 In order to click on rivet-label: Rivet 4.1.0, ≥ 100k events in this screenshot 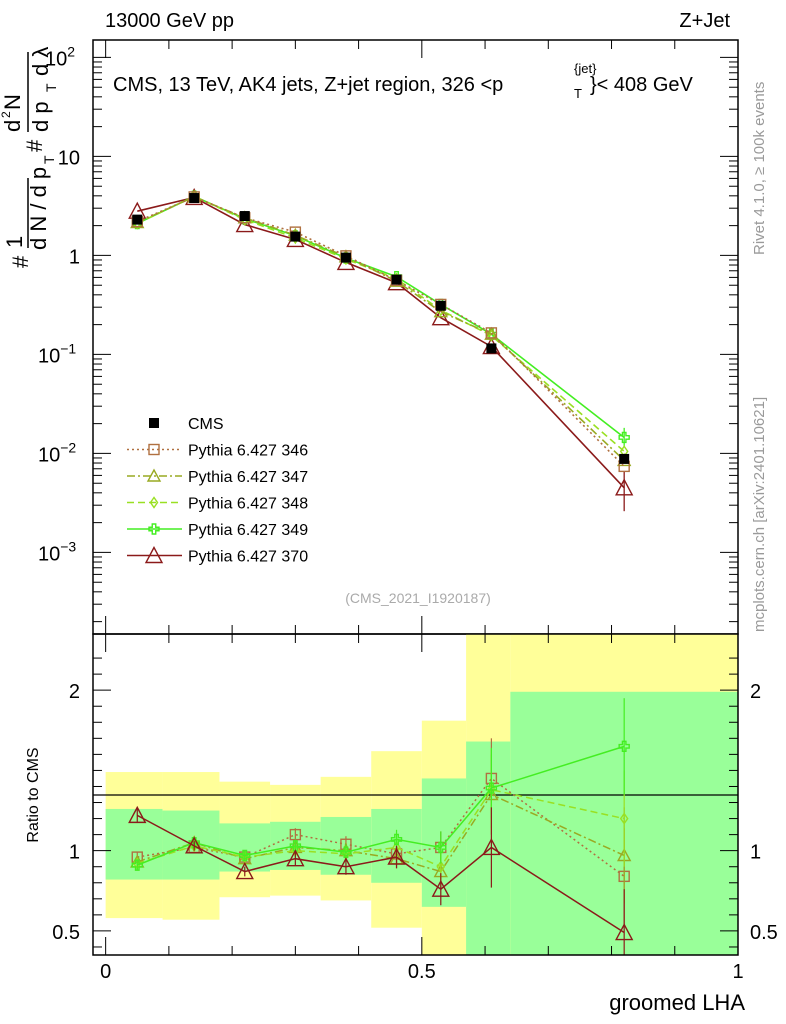, I will do `click(759, 168)`.